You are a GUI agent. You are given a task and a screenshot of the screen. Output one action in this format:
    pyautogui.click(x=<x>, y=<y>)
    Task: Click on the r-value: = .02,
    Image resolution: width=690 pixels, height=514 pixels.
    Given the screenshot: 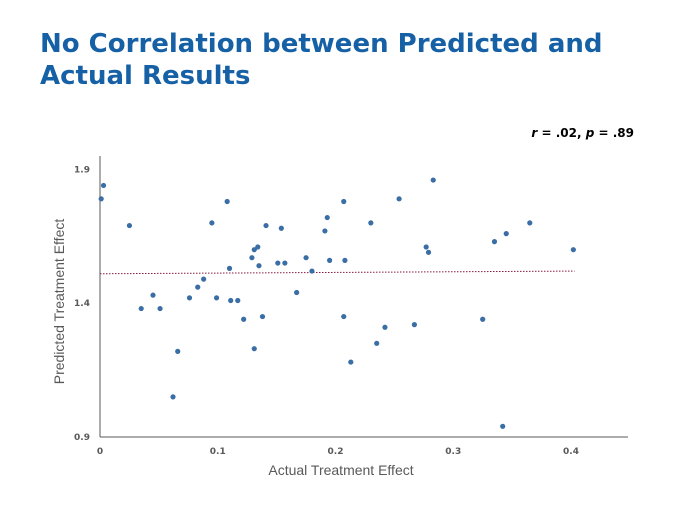 What is the action you would take?
    pyautogui.click(x=561, y=133)
    